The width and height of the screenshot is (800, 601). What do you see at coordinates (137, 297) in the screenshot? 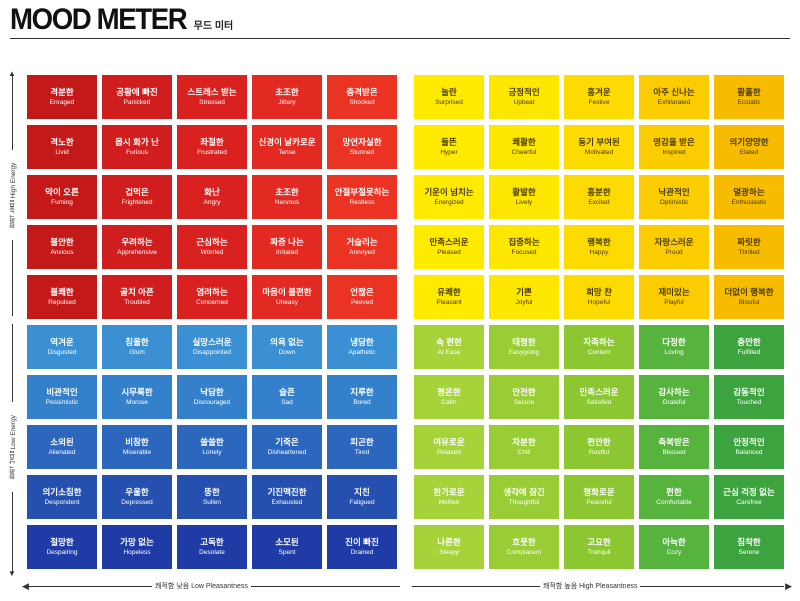
I see `emotion-cell: 골치 아픈 Troubled` at bounding box center [137, 297].